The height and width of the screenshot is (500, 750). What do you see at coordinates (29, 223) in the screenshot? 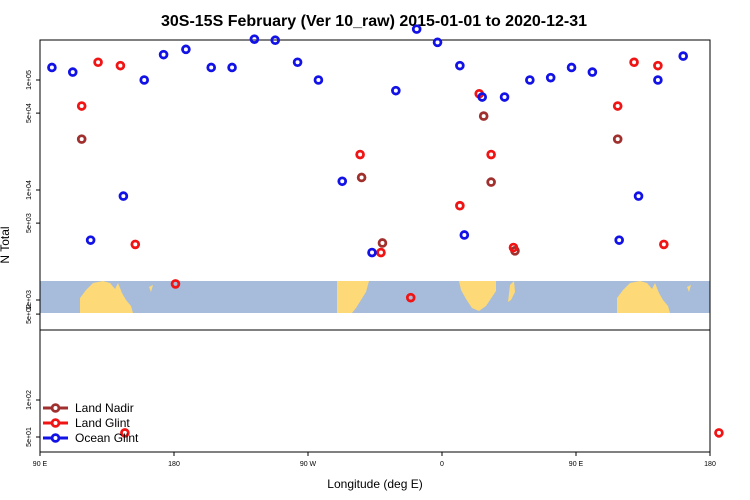
I see `y-tick-label: 5e+03` at bounding box center [29, 223].